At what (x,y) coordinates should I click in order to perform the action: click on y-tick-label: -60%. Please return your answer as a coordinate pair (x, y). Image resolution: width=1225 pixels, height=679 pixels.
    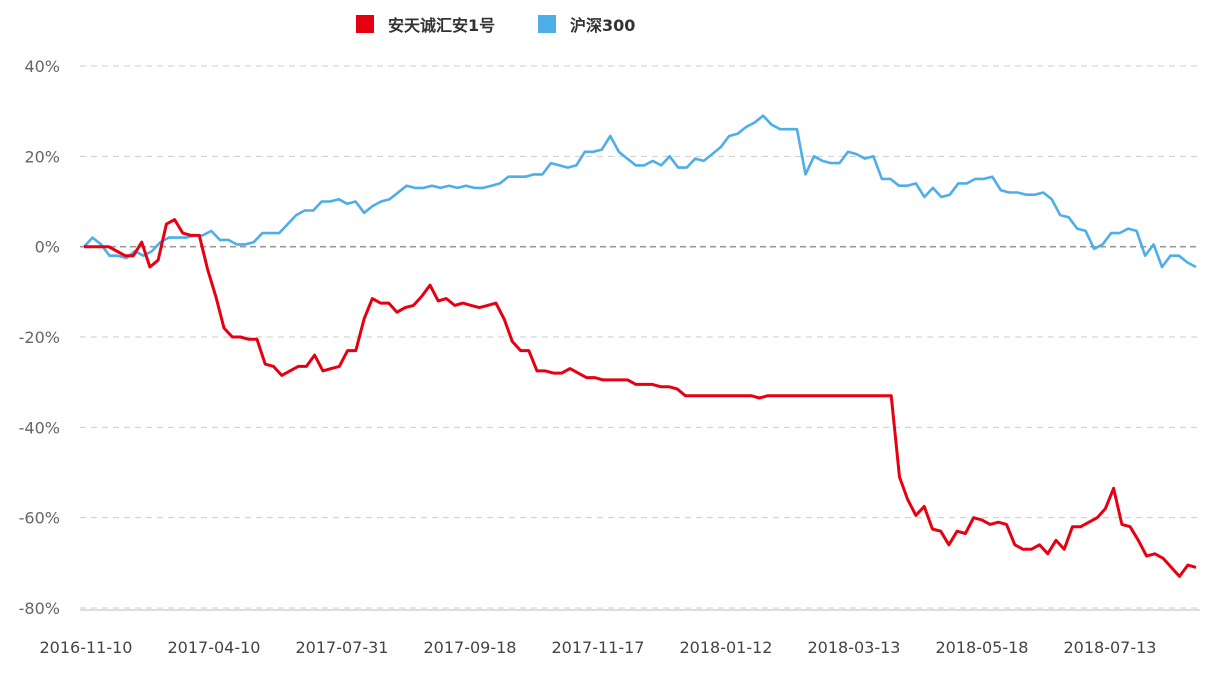
    Looking at the image, I should click on (39, 518).